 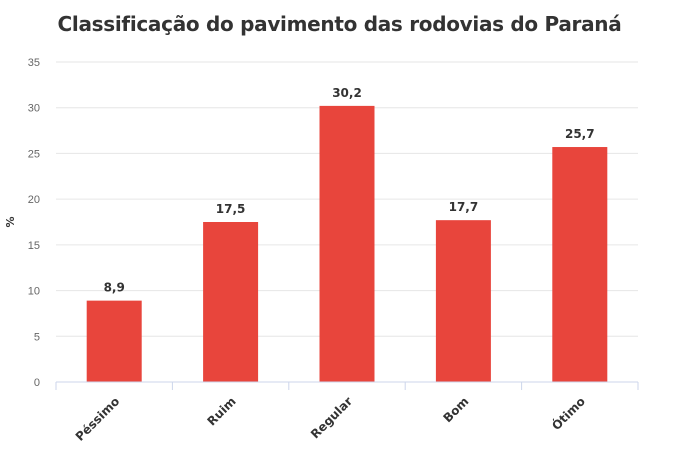 What do you see at coordinates (10, 221) in the screenshot?
I see `y-axis-title: %` at bounding box center [10, 221].